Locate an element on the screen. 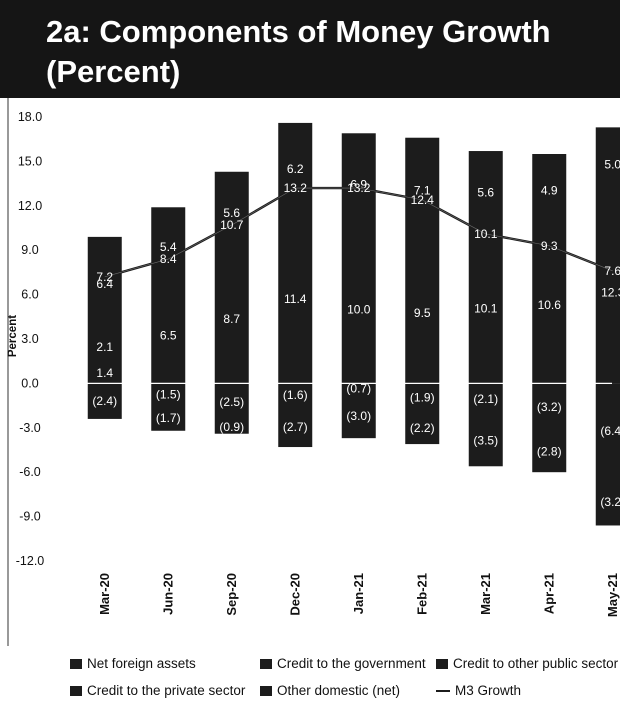 The height and width of the screenshot is (708, 620). x-tick-label: May-21 is located at coordinates (612, 595).